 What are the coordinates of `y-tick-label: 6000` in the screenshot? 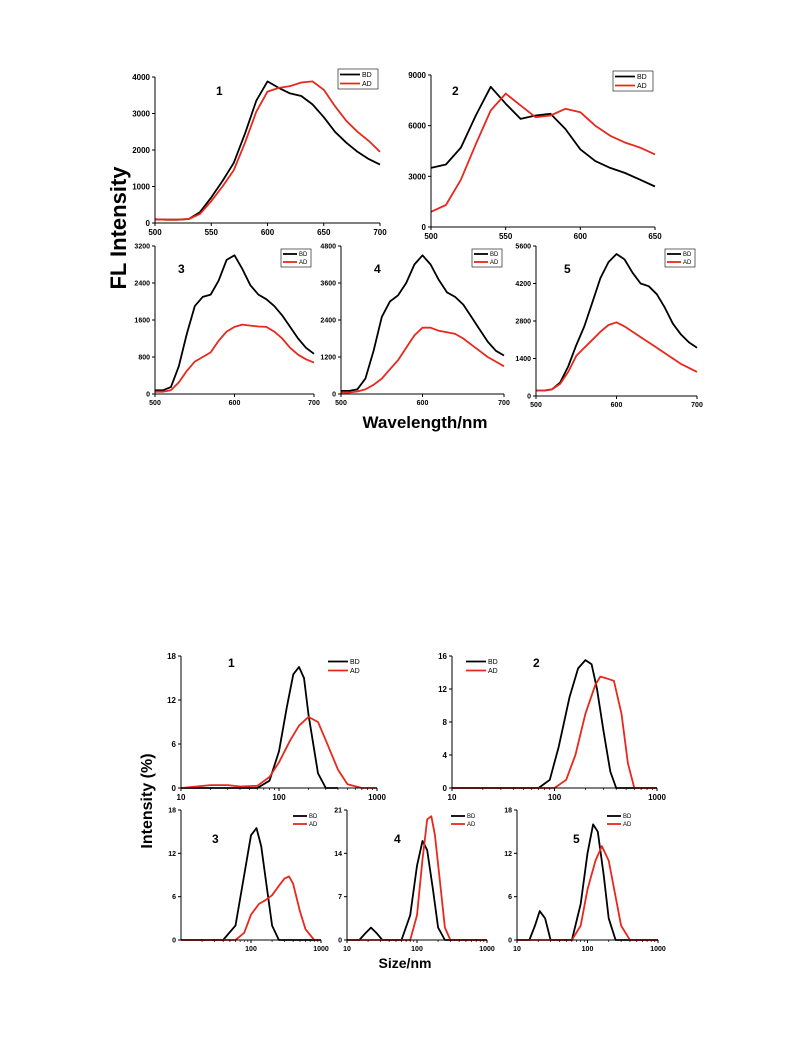 It's located at (417, 126).